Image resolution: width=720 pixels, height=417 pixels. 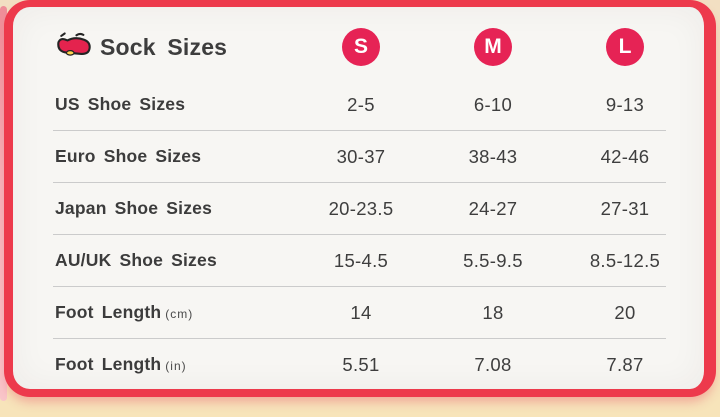 I want to click on table-row-auuk: AU/UK Shoe Sizes 15-4.5 5.5-9.5 8.5-12.5, so click(x=358, y=260).